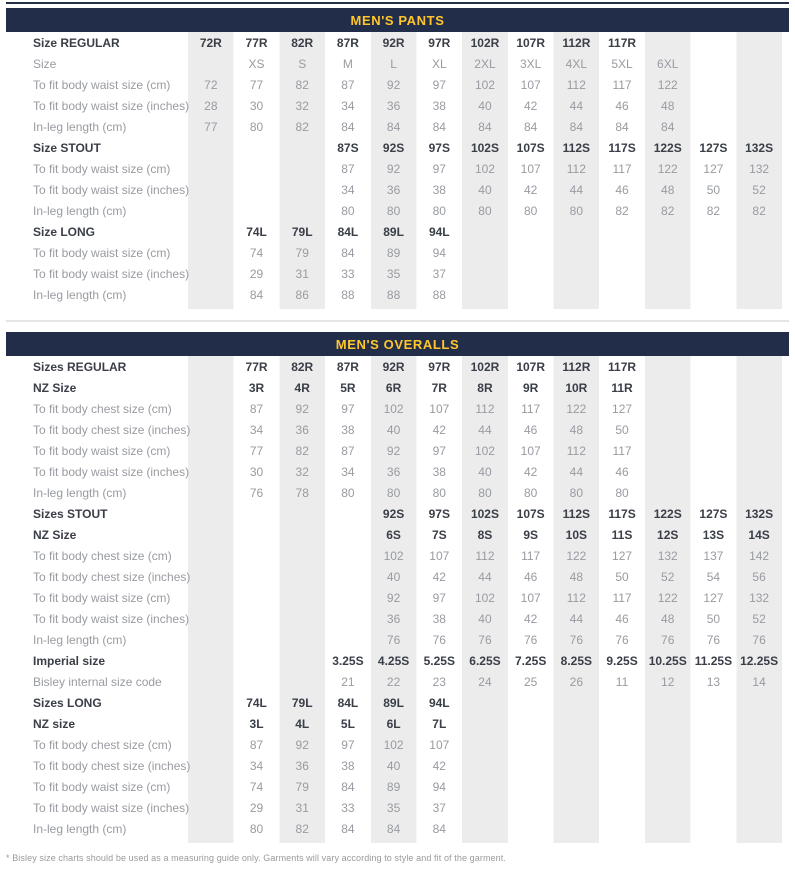 The width and height of the screenshot is (795, 887). Describe the element at coordinates (759, 618) in the screenshot. I see `size-cell: 52` at that location.